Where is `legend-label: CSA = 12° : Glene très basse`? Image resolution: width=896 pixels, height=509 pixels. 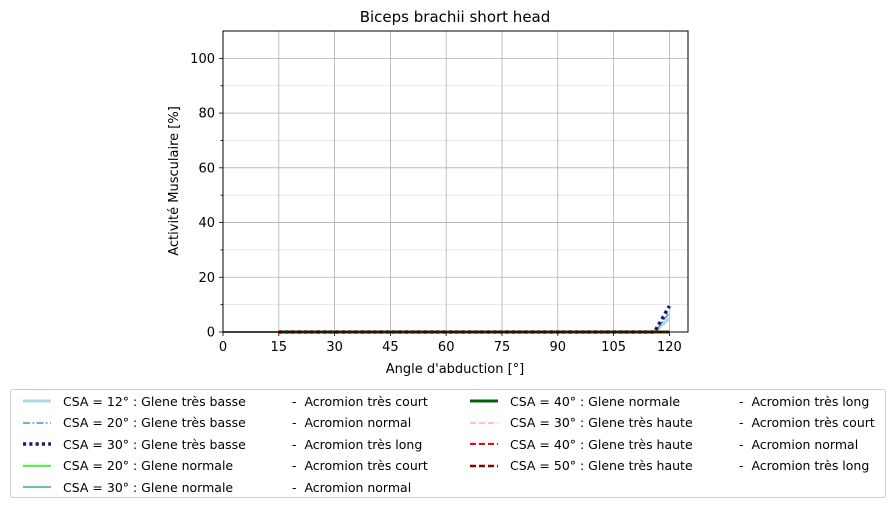 legend-label: CSA = 12° : Glene très basse is located at coordinates (154, 401).